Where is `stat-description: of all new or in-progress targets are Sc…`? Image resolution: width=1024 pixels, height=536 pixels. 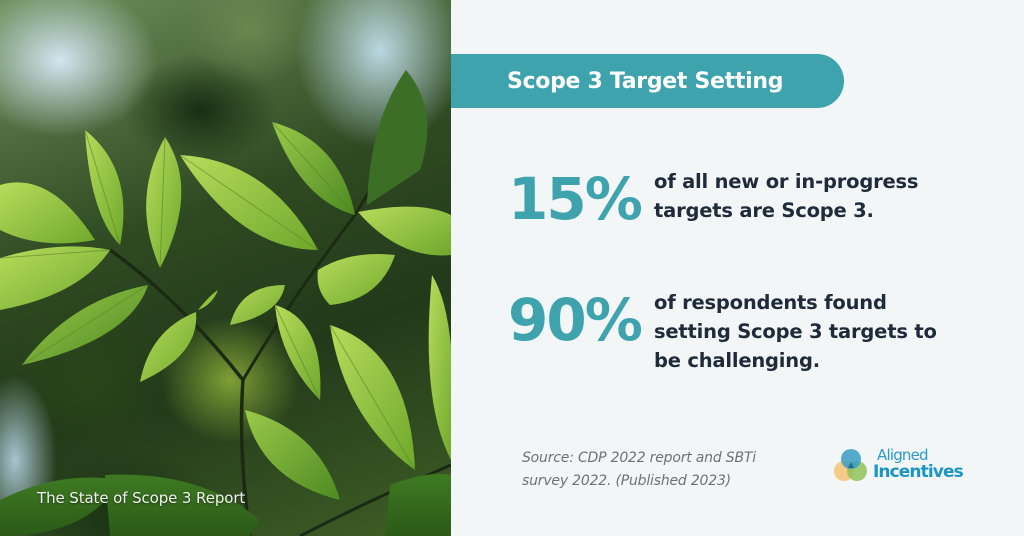 stat-description: of all new or in-progress targets are Sc… is located at coordinates (786, 196).